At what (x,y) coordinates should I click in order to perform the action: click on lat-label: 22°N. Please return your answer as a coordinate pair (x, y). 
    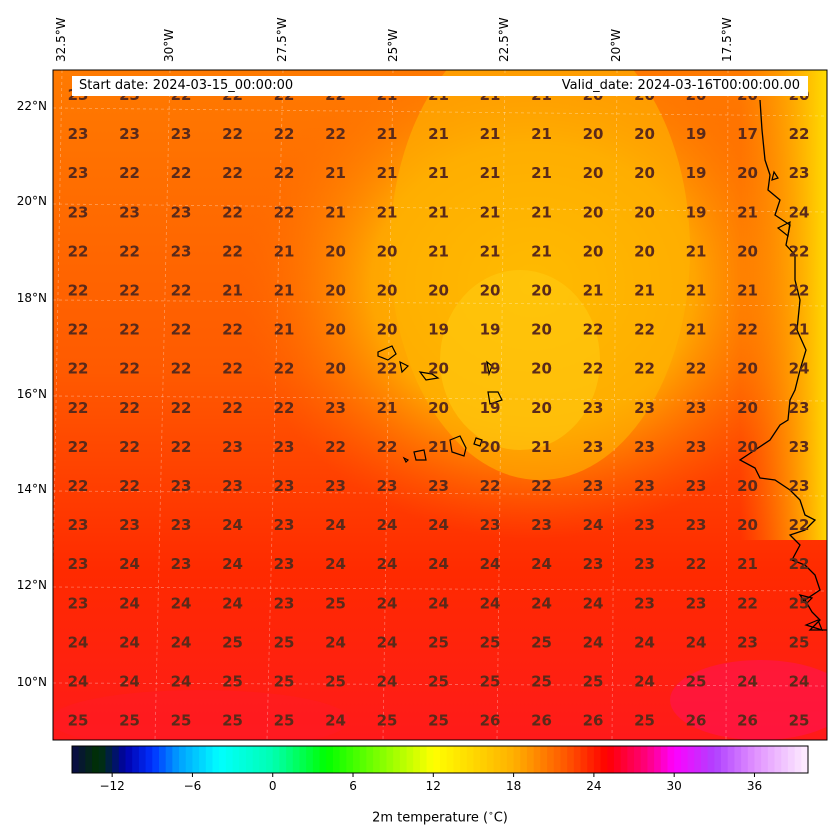
    Looking at the image, I should click on (31, 106).